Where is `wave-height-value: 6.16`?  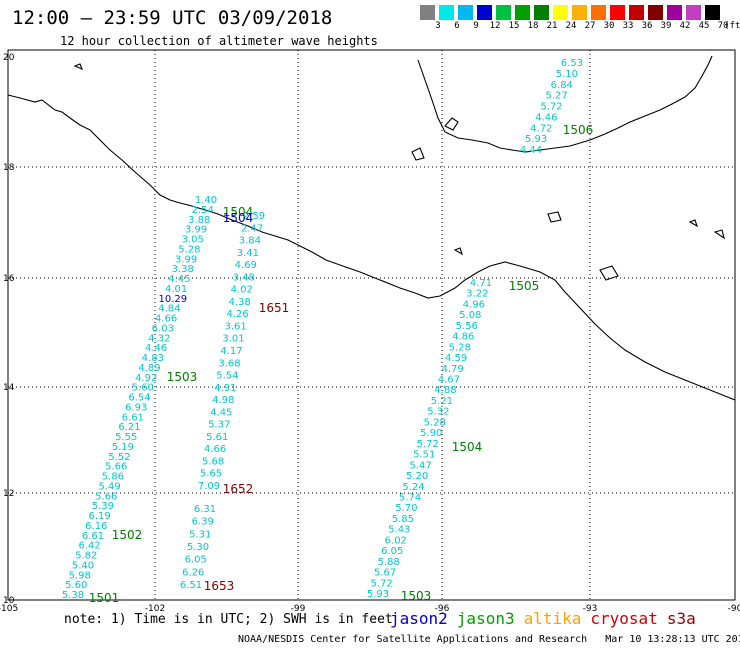
wave-height-value: 6.16 is located at coordinates (96, 526).